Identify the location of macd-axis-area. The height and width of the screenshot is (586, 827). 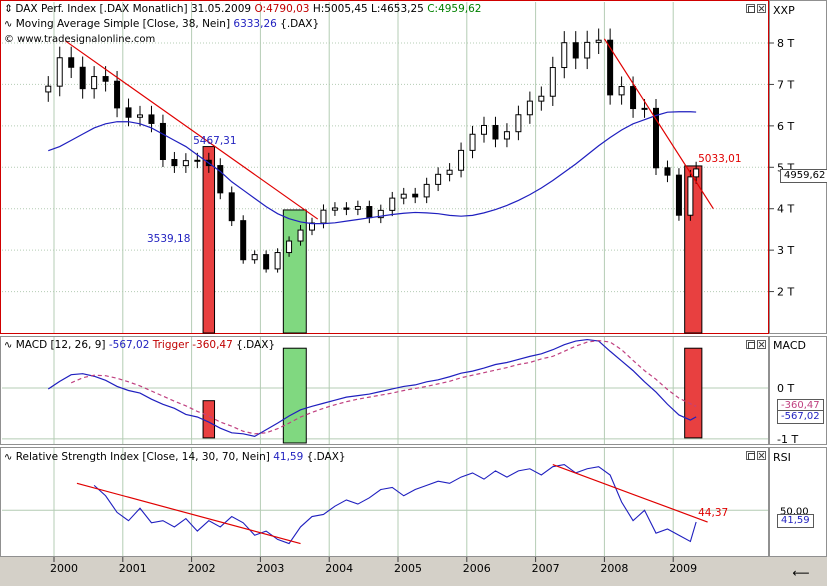
(798, 390).